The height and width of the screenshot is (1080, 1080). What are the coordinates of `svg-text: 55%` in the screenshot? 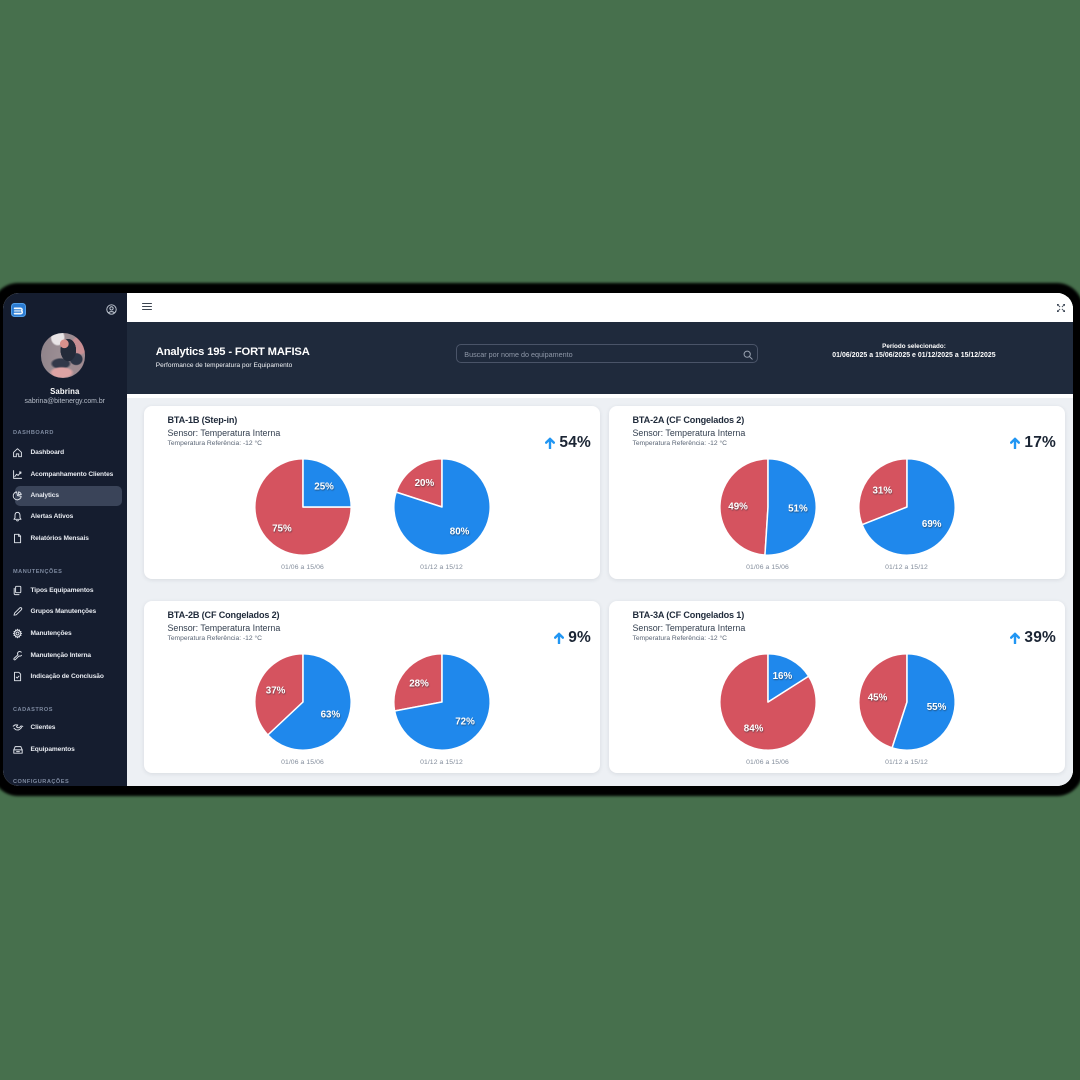 It's located at (936, 707).